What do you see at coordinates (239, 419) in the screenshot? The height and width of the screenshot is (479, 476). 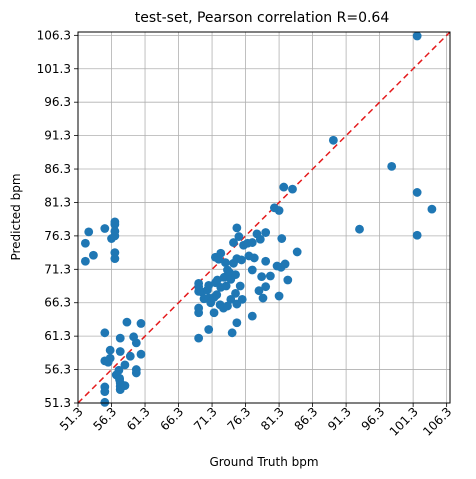 I see `x-tick-label: 76.3` at bounding box center [239, 419].